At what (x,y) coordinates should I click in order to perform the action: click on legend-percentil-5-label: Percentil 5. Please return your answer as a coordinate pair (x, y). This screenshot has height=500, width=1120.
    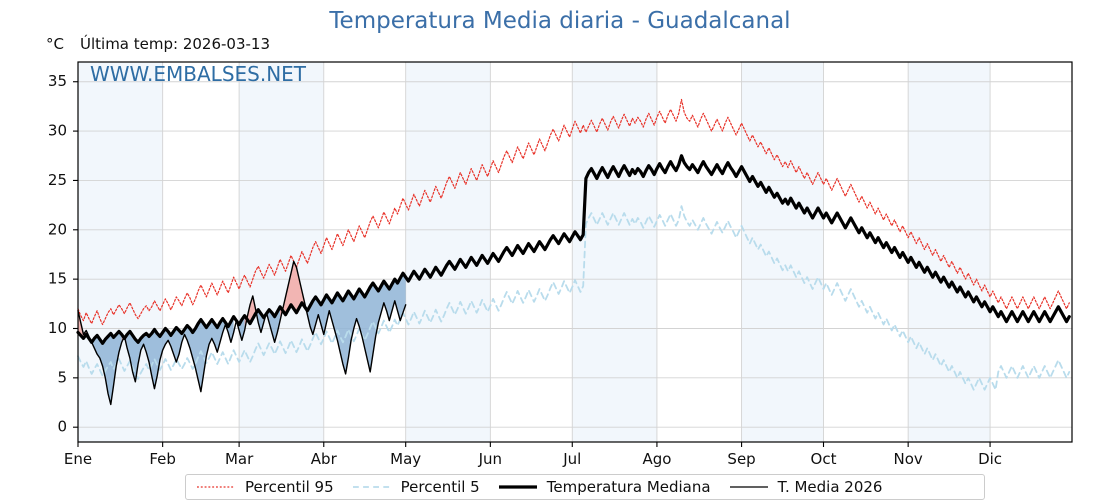
    Looking at the image, I should click on (440, 487).